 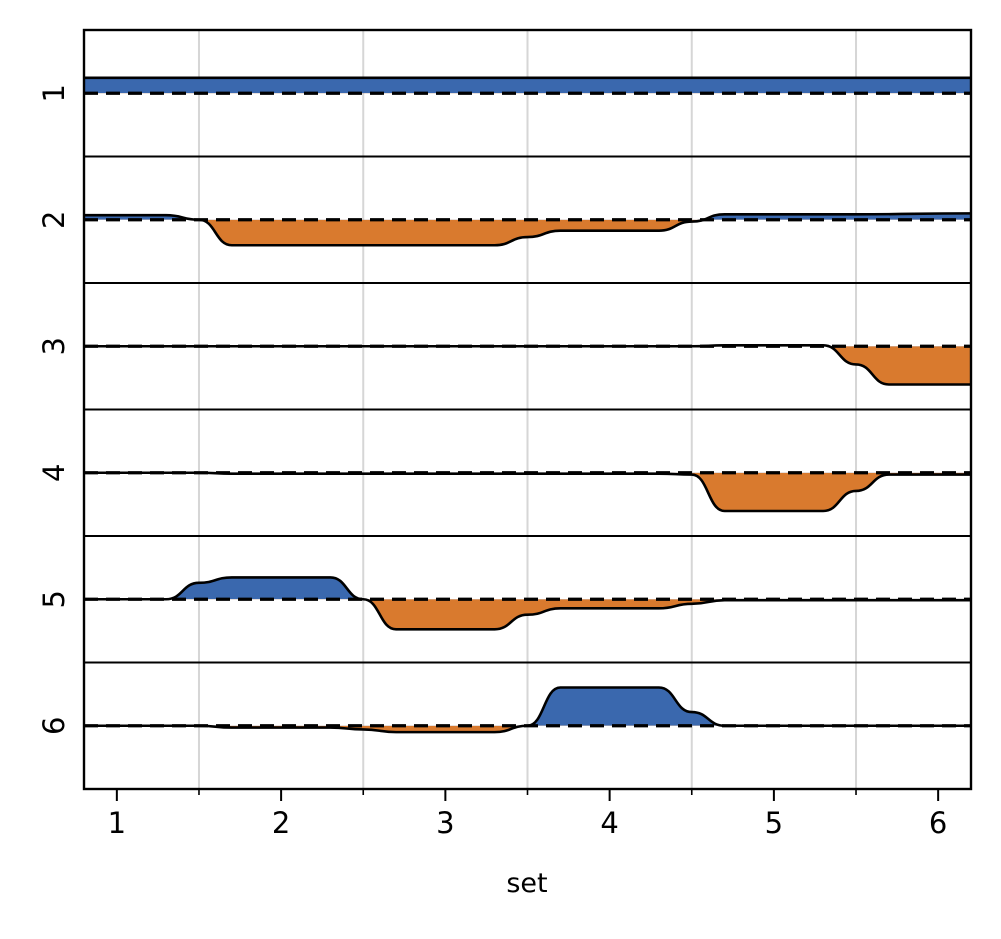 What do you see at coordinates (54, 409) in the screenshot?
I see `y-tick-labels: 1 2 3 4 5 6` at bounding box center [54, 409].